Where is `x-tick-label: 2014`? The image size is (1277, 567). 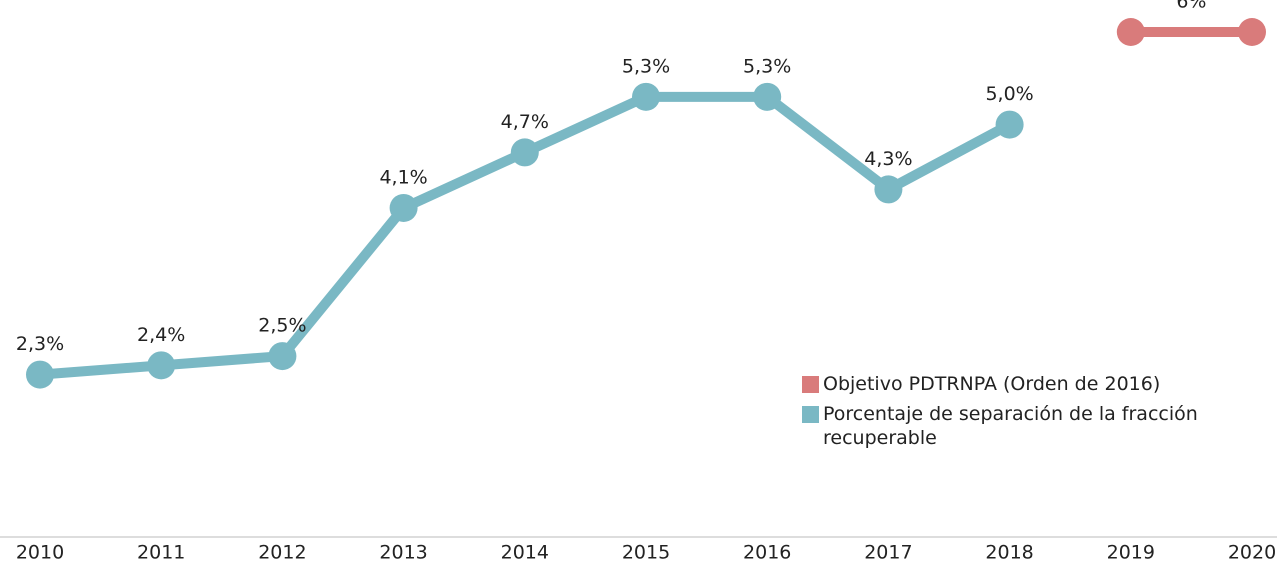 x-tick-label: 2014 is located at coordinates (525, 553).